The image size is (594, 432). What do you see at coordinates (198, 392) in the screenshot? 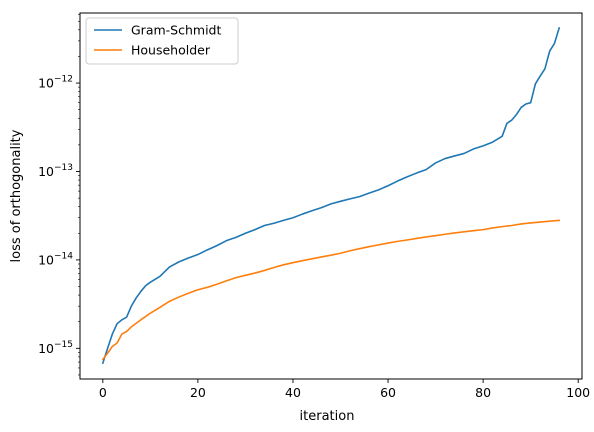
I see `x-tick-label: 20` at bounding box center [198, 392].